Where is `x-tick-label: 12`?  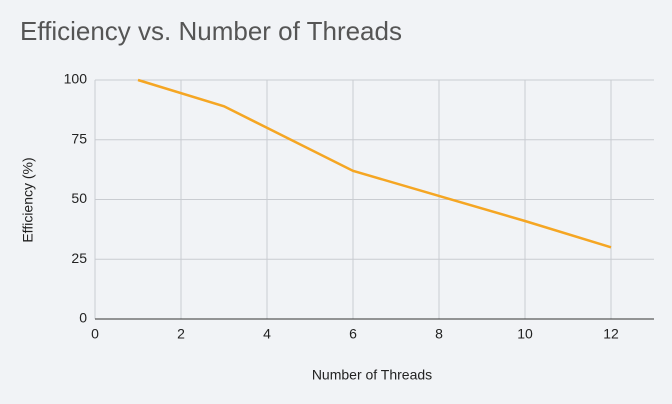 x-tick-label: 12 is located at coordinates (611, 334).